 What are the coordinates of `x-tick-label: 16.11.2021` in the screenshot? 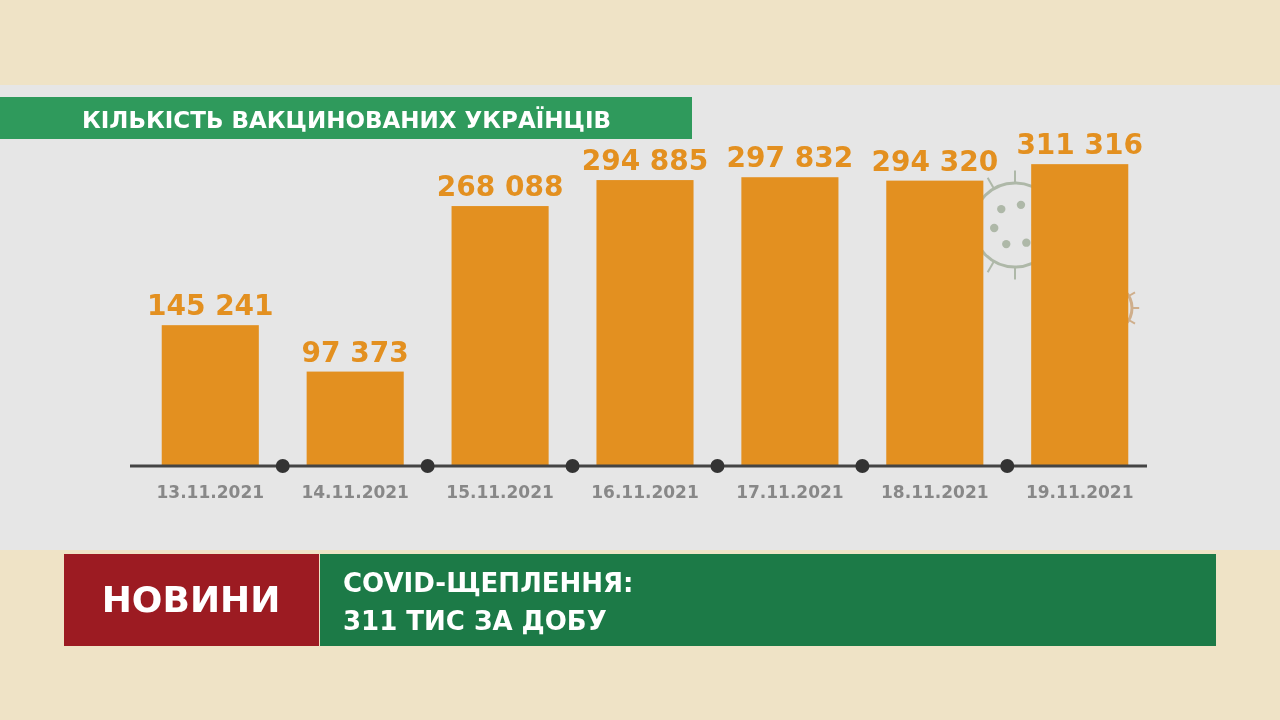 It's located at (645, 492).